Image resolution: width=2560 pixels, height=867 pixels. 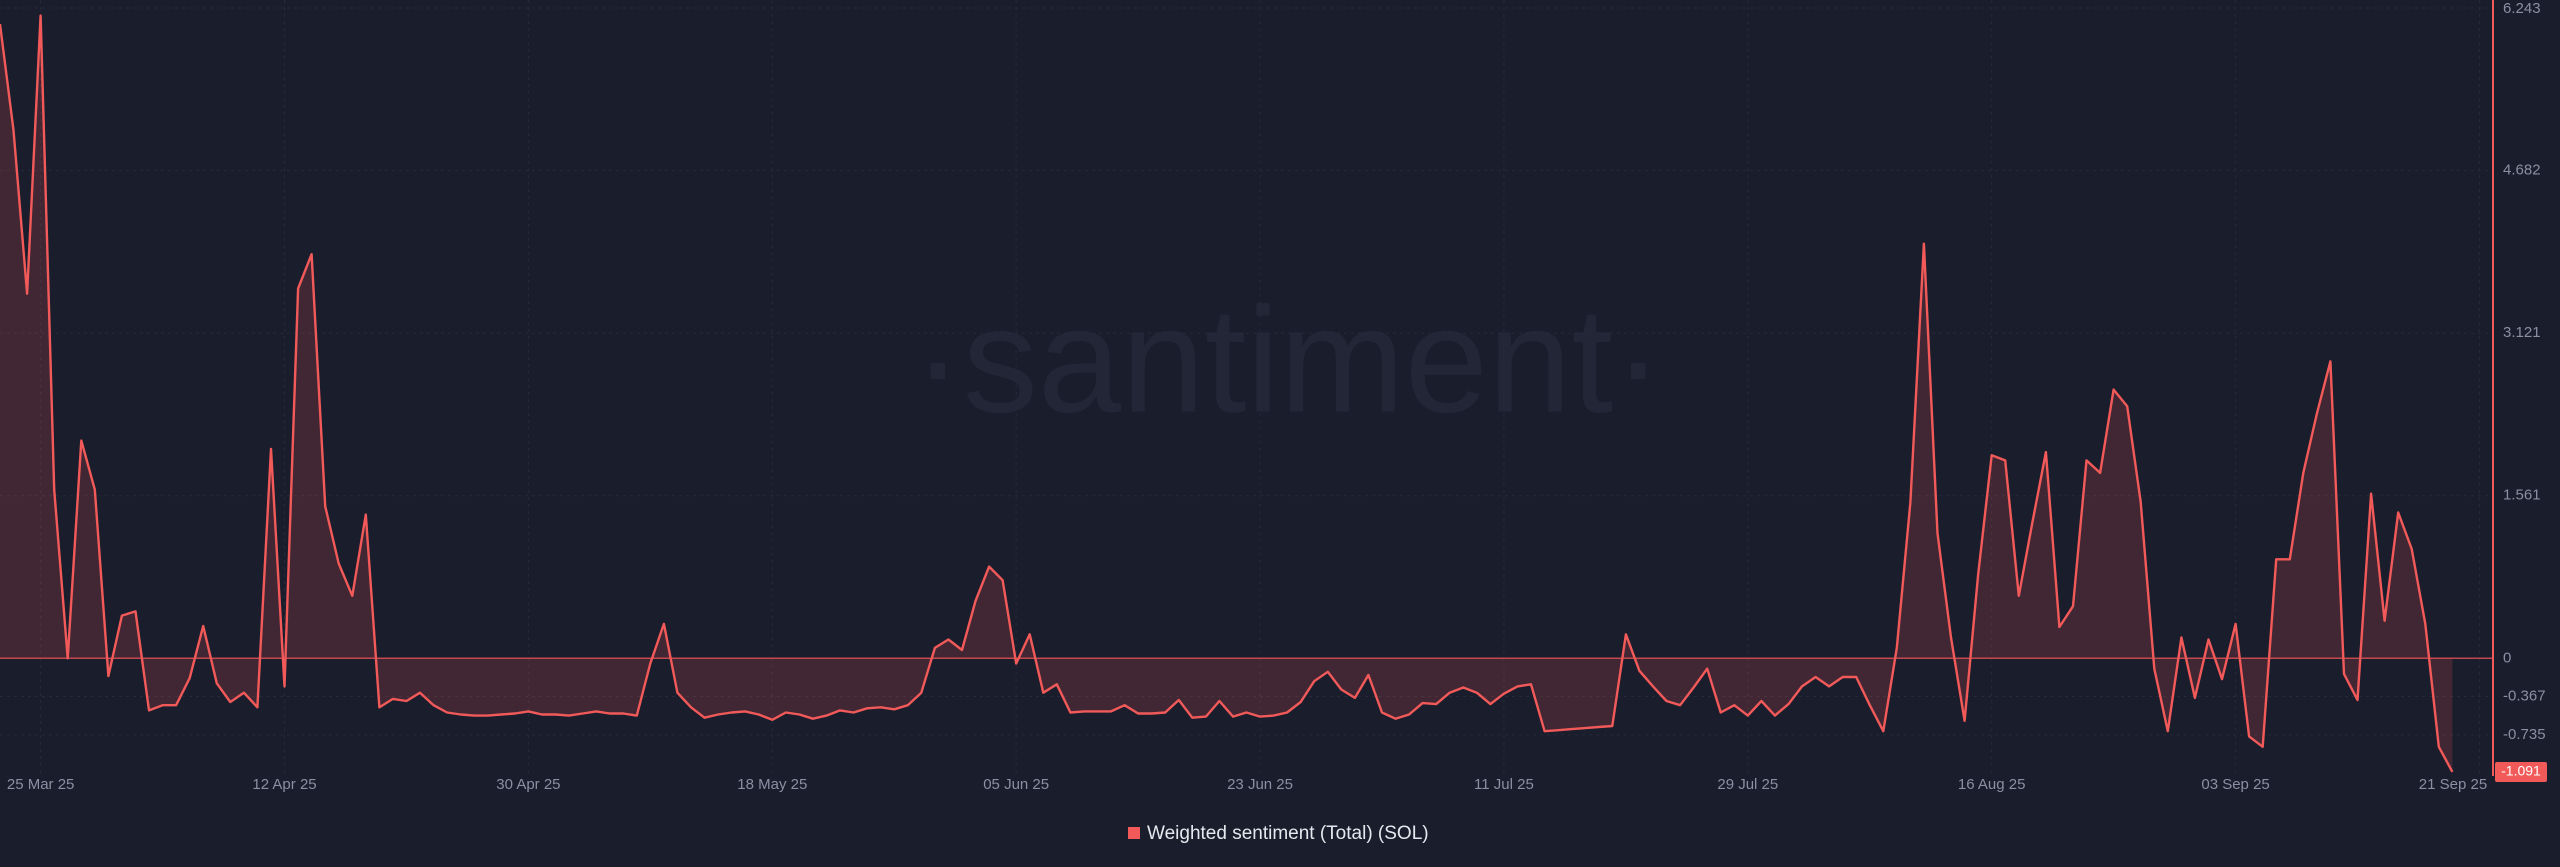 I want to click on x-tick-label: 05 Jun 25, so click(x=1016, y=784).